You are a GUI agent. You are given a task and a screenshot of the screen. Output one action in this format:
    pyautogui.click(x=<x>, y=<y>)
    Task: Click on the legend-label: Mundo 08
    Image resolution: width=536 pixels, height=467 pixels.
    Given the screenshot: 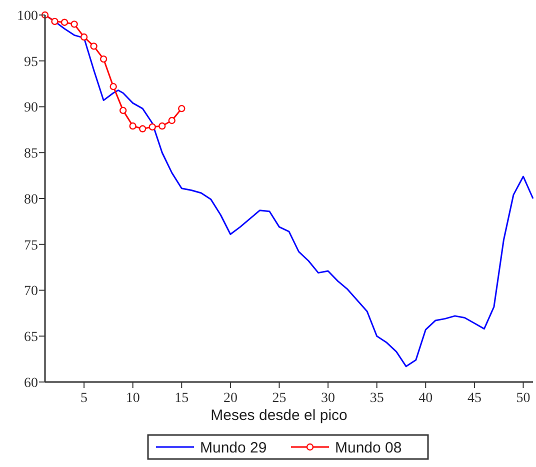 What is the action you would take?
    pyautogui.click(x=368, y=447)
    